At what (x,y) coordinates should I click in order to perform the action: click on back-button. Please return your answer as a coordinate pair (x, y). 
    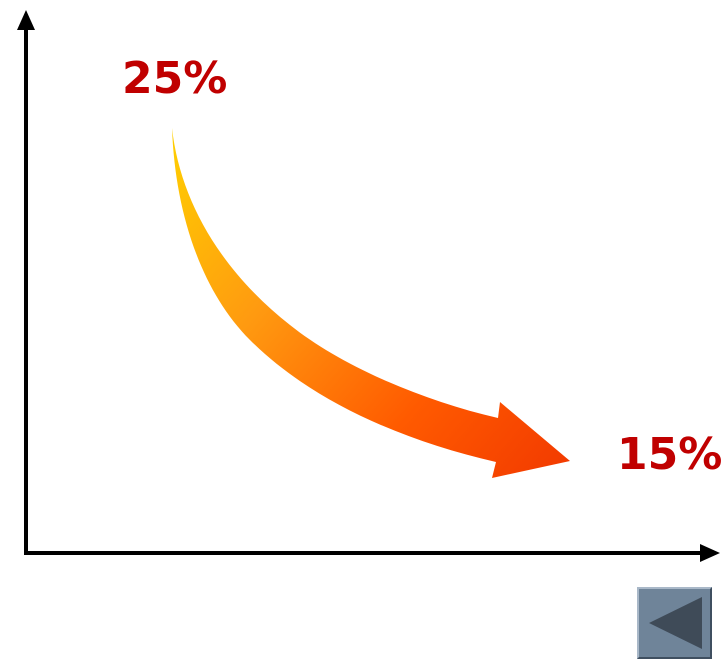
    Looking at the image, I should click on (674, 623).